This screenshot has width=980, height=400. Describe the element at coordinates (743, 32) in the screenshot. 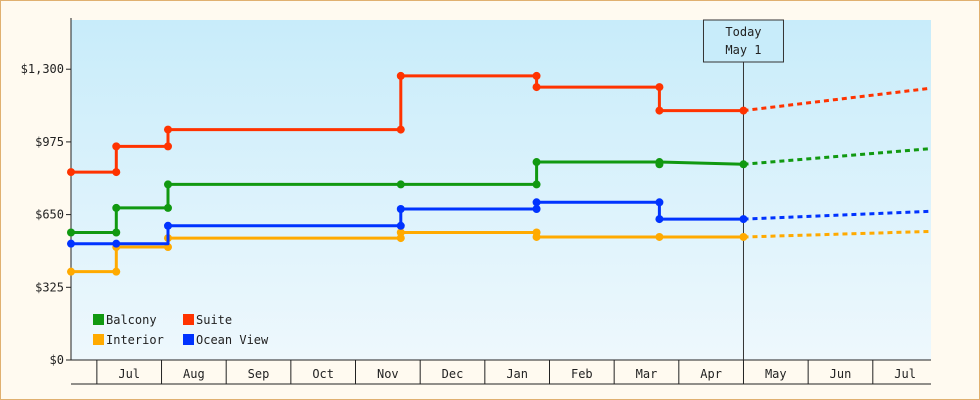

I see `today-label: Today` at that location.